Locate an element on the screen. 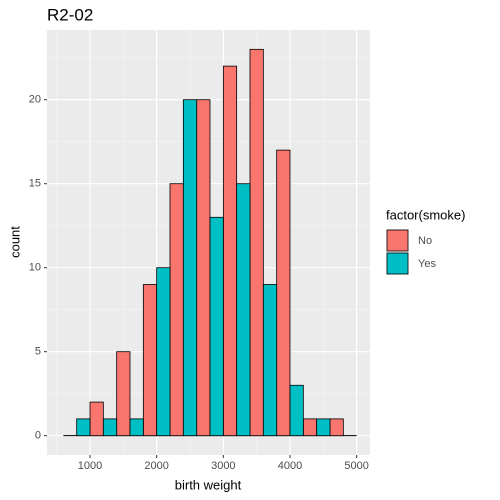  x-axis-label: birth weight is located at coordinates (208, 484).